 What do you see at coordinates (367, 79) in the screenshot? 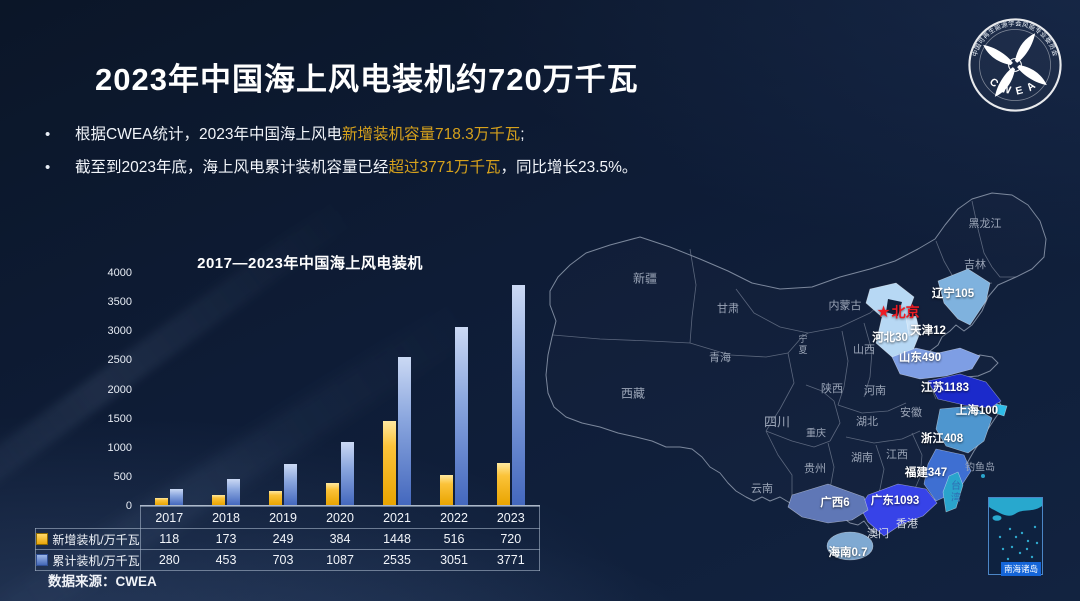
I see `page-title: 2023年中国海上风电装机约720万千瓦` at bounding box center [367, 79].